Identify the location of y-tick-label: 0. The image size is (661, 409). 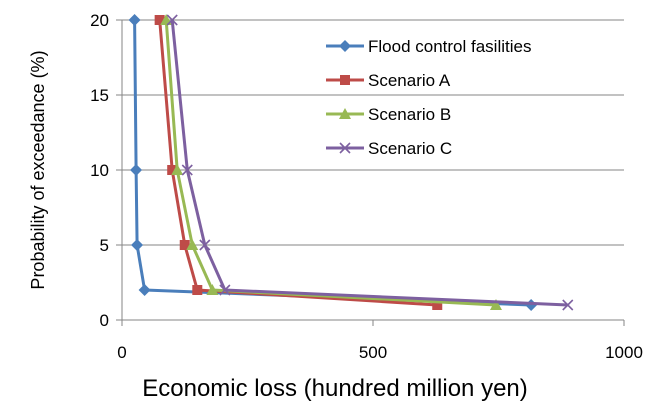
(104, 320).